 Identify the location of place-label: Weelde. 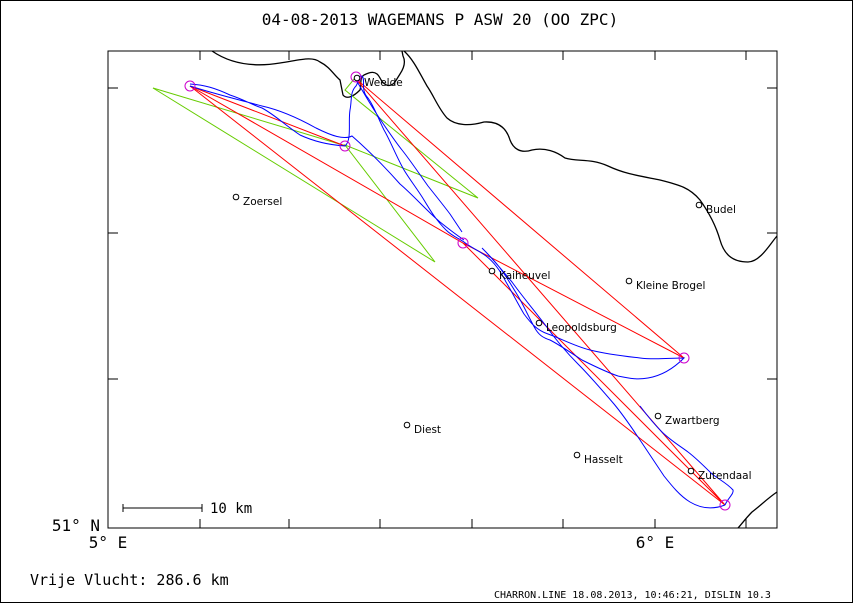
(383, 83).